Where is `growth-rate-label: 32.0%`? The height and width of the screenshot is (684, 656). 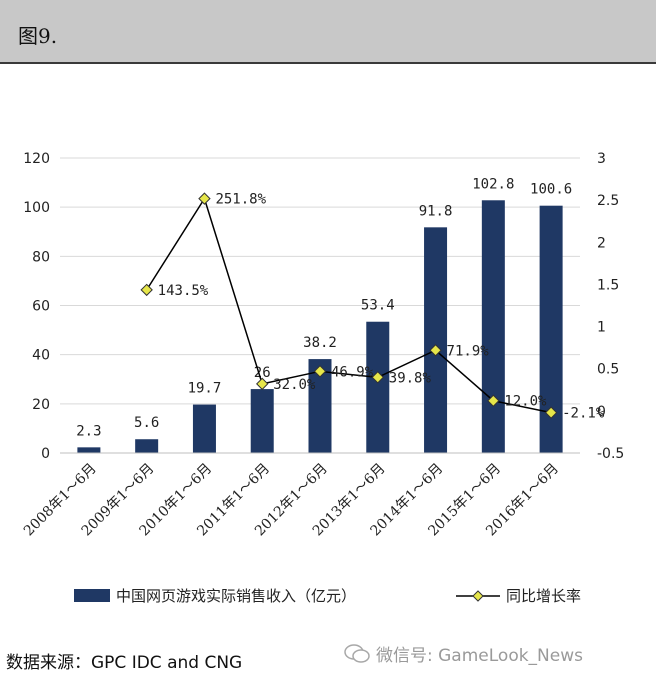 growth-rate-label: 32.0% is located at coordinates (294, 385).